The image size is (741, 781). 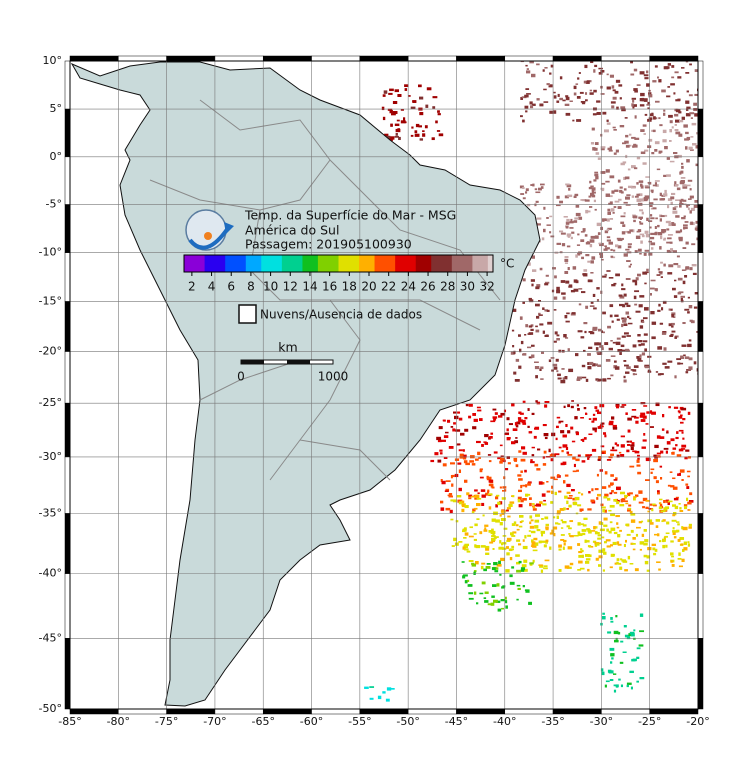 What do you see at coordinates (552, 721) in the screenshot?
I see `lon-label: -35°` at bounding box center [552, 721].